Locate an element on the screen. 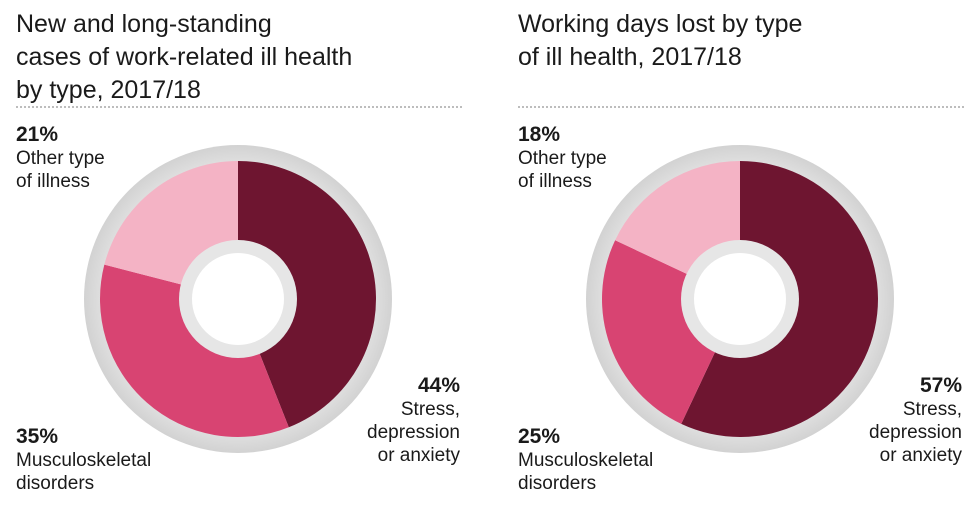 This screenshot has width=978, height=509. legend-musculoskeletal: 25% Musculoskeletal disorders is located at coordinates (585, 459).